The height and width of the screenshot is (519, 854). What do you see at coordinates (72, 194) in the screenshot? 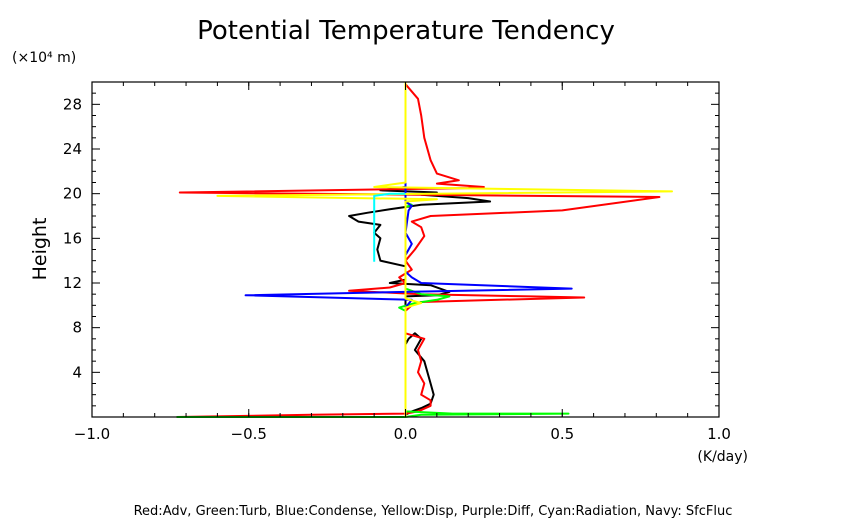
I see `y-tick-label: 20` at bounding box center [72, 194].